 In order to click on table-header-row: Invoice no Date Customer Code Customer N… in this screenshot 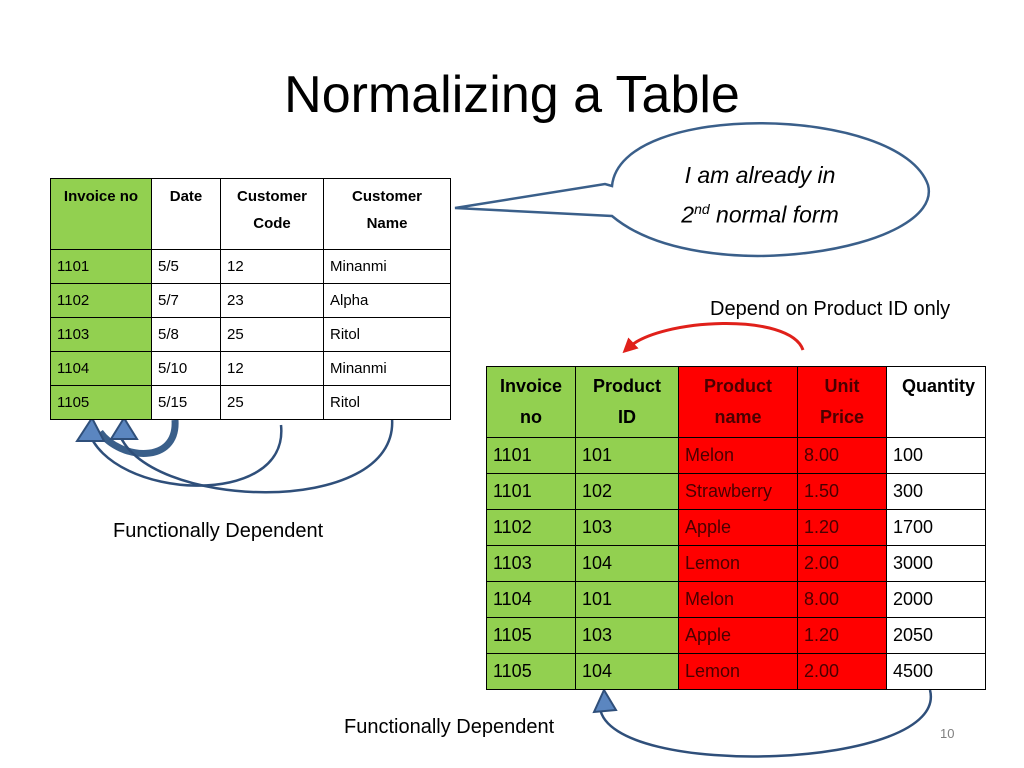, I will do `click(250, 214)`.